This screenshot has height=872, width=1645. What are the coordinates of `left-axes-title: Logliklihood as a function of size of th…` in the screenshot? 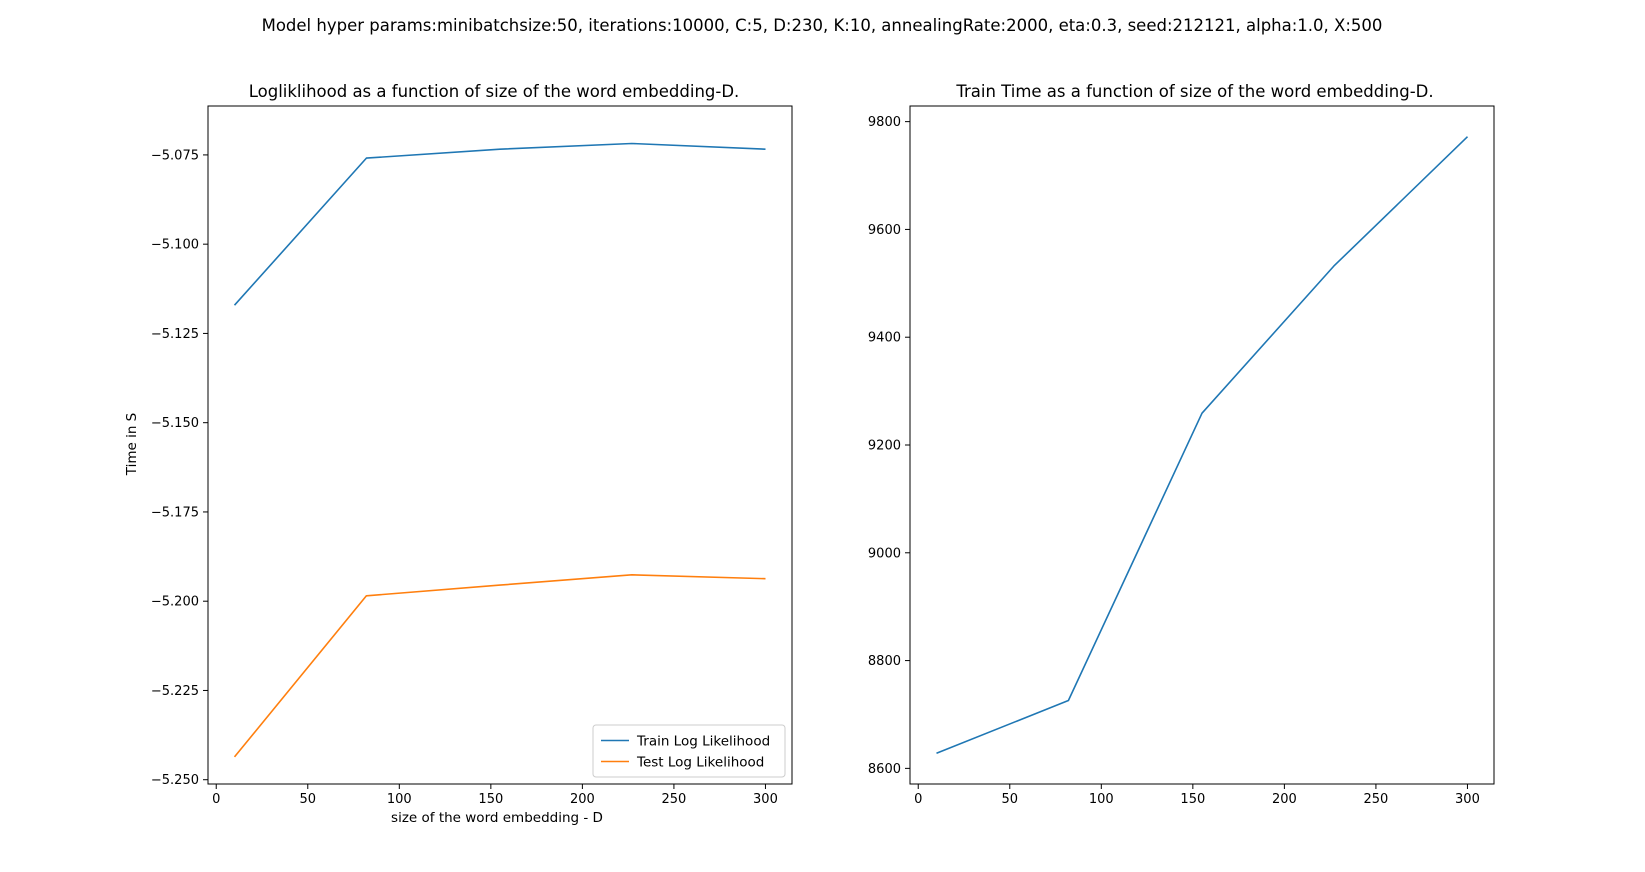 It's located at (494, 91).